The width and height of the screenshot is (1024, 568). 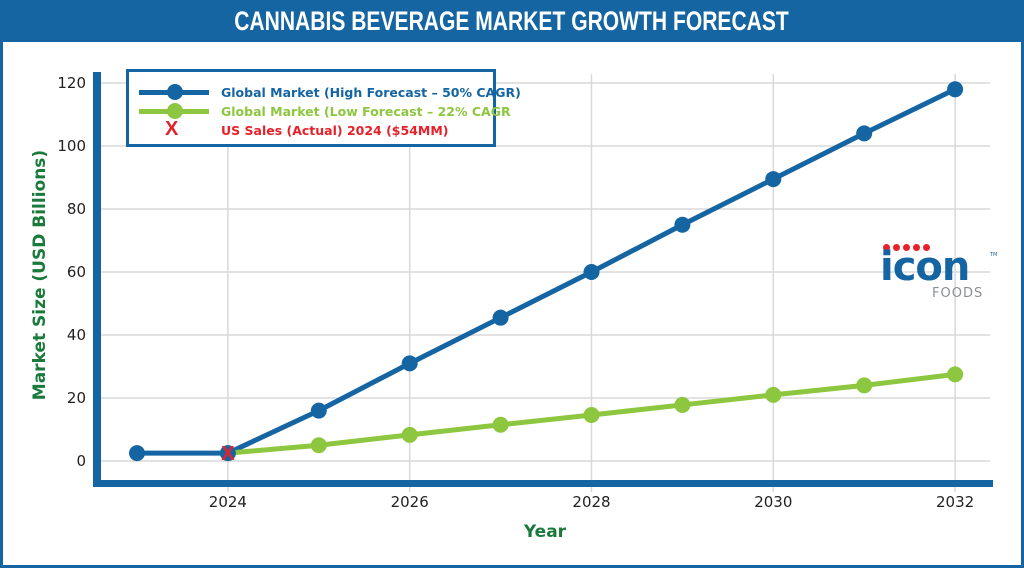 I want to click on y-tick-label: 40, so click(x=76, y=335).